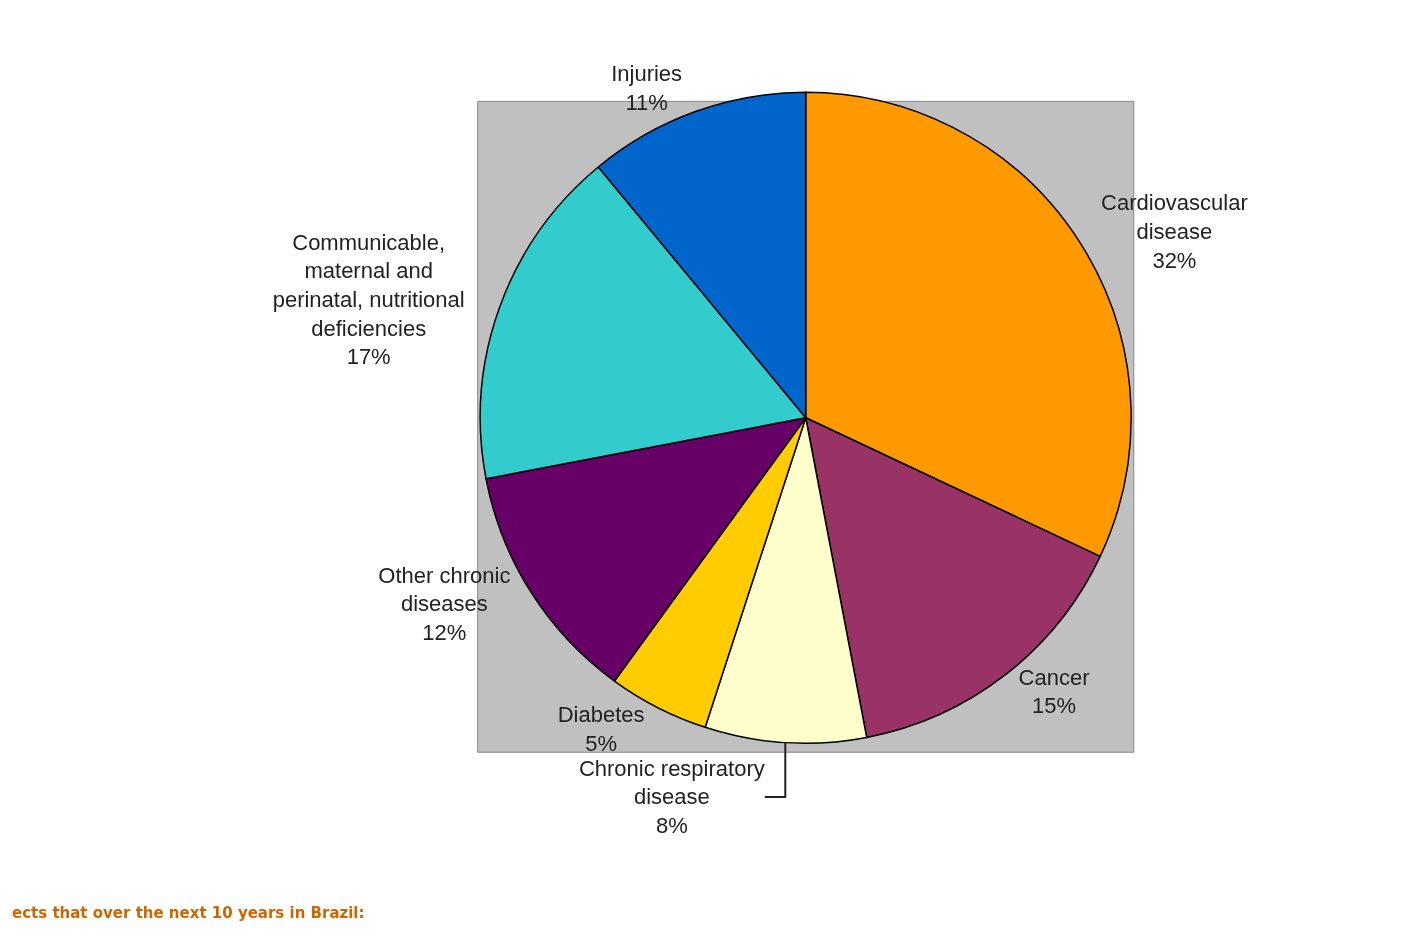 The width and height of the screenshot is (1416, 944). What do you see at coordinates (1174, 217) in the screenshot?
I see `slice-label: Cardiovascular disease` at bounding box center [1174, 217].